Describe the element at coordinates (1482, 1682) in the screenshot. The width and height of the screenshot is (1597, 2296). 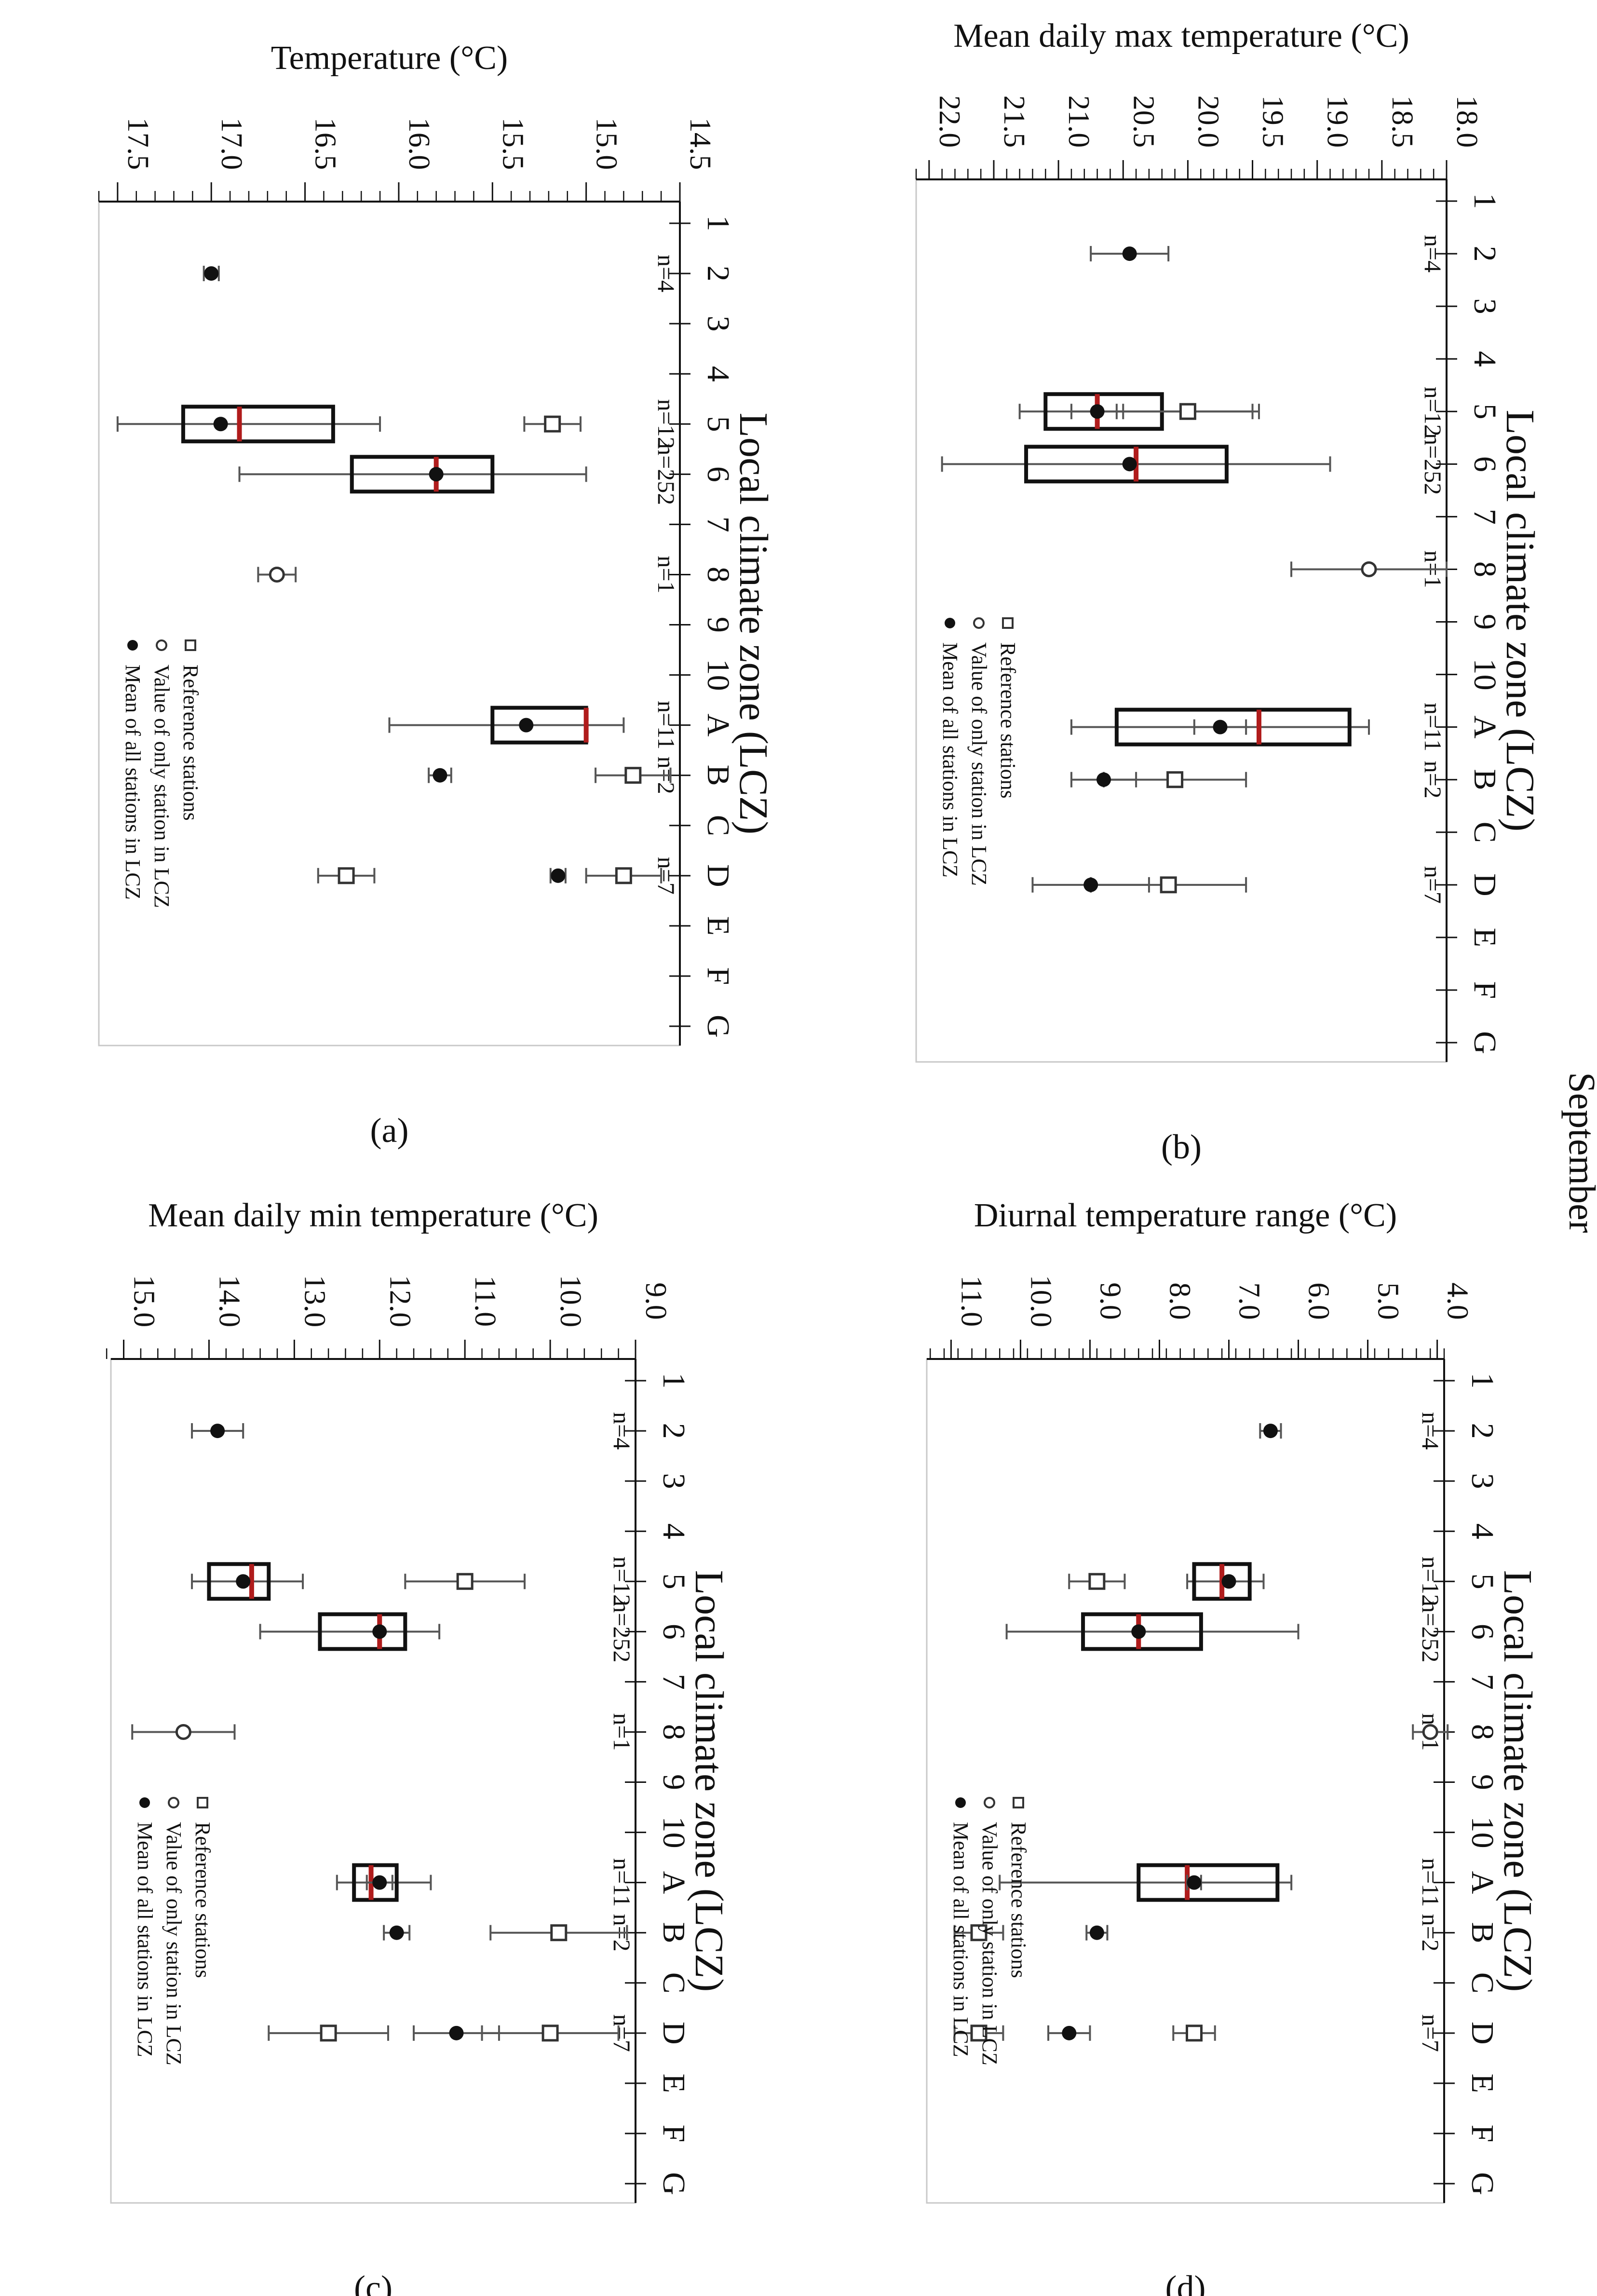
I see `zone-label: 7` at that location.